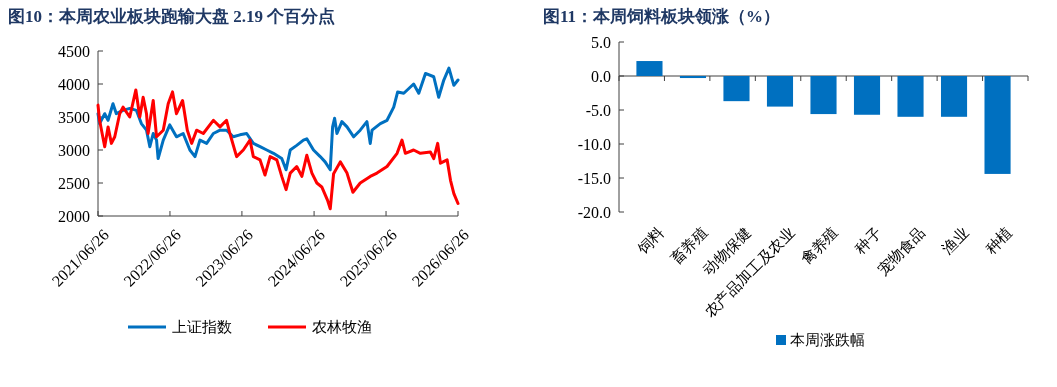  I want to click on y-tick-label: 4500, so click(74, 51).